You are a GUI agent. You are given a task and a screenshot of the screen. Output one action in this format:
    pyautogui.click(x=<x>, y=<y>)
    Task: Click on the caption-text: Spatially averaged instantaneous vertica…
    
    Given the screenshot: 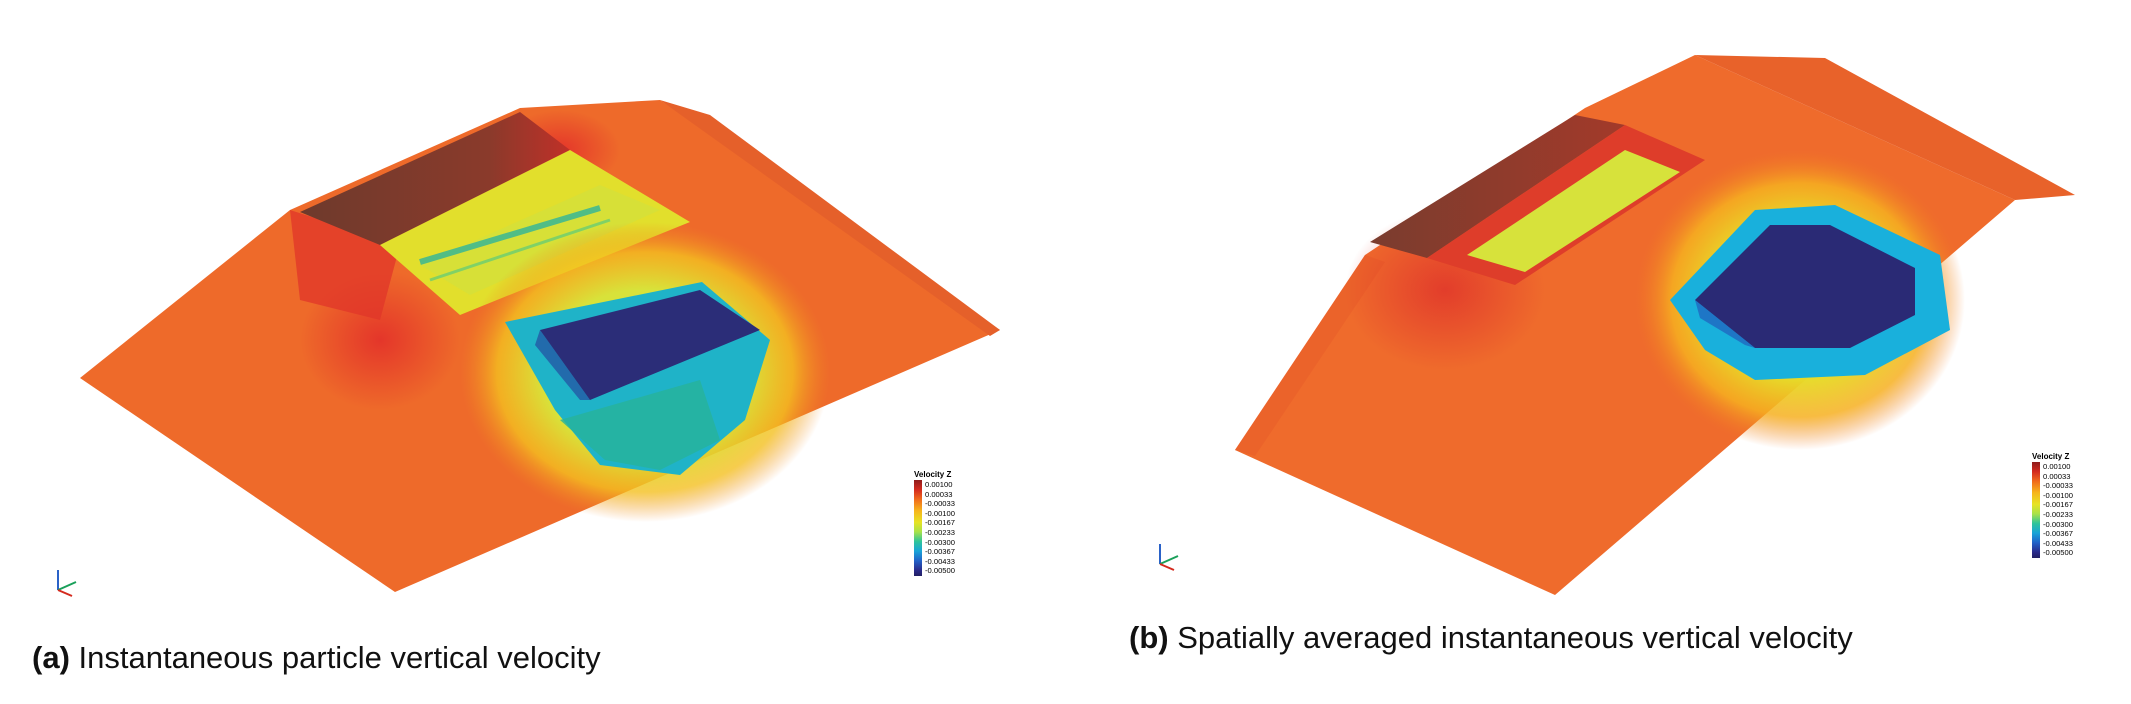 What is the action you would take?
    pyautogui.click(x=1515, y=637)
    